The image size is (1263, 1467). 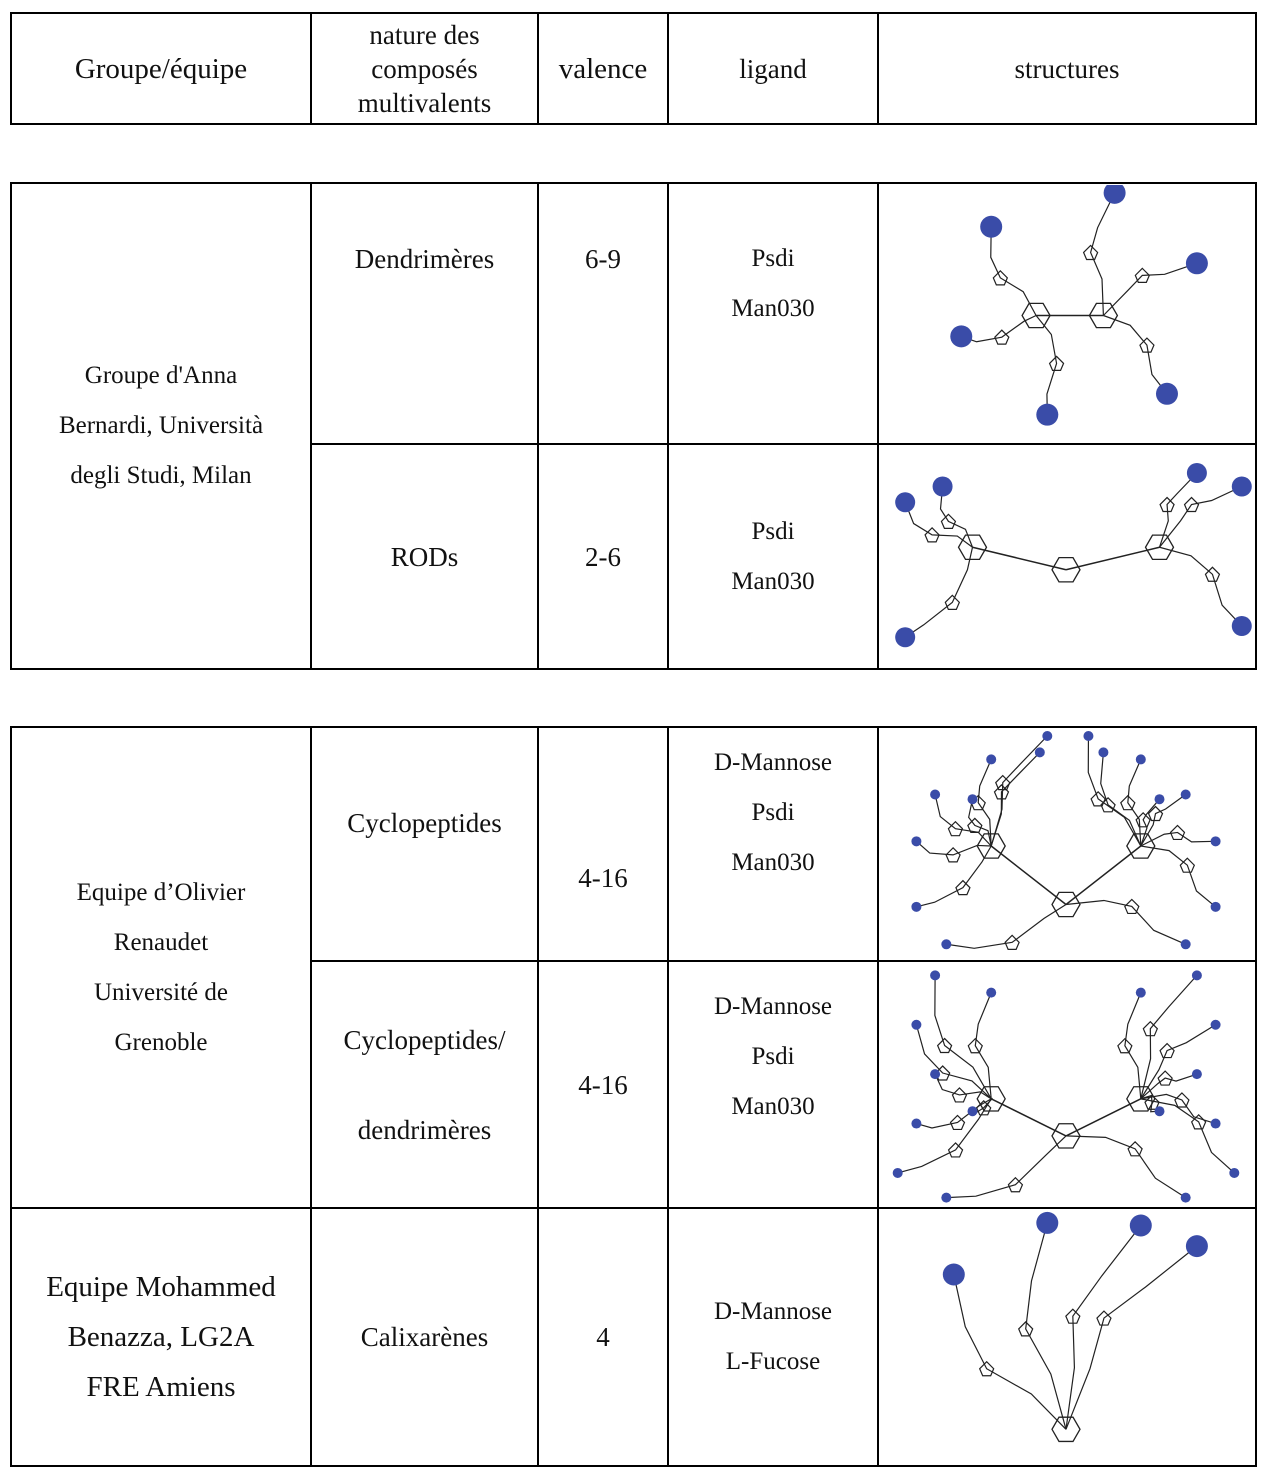 What do you see at coordinates (161, 425) in the screenshot?
I see `text-line: Bernardi, Università` at bounding box center [161, 425].